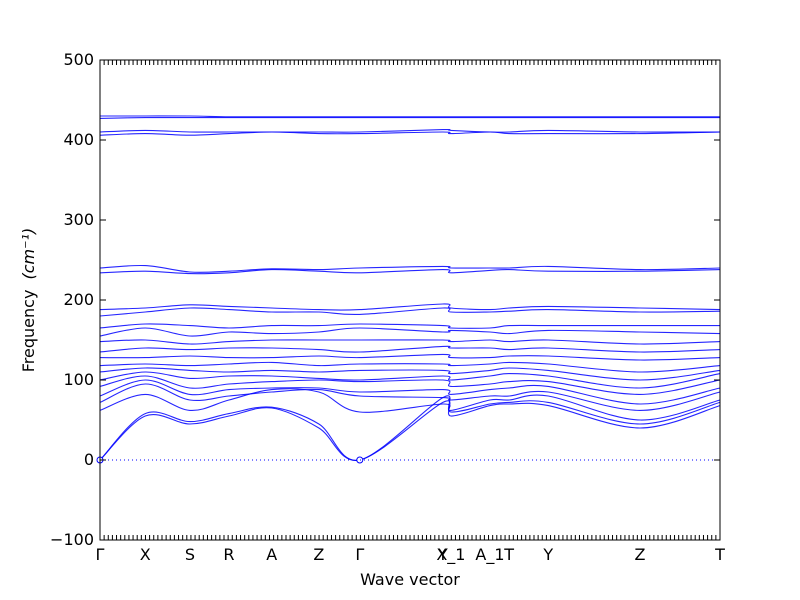 The image size is (800, 600). Describe the element at coordinates (72, 539) in the screenshot. I see `y-tick-label: −100` at that location.